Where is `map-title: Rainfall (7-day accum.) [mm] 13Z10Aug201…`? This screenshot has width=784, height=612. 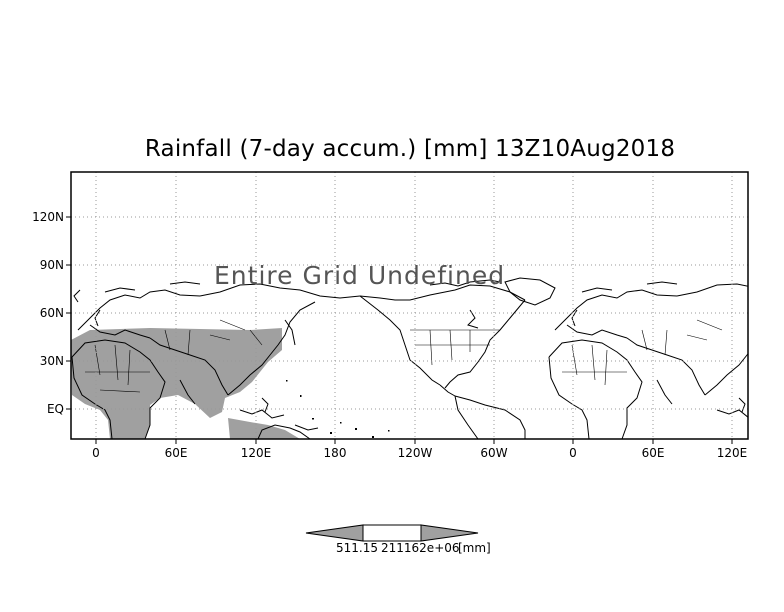
map-title: Rainfall (7-day accum.) [mm] 13Z10Aug201… is located at coordinates (410, 149).